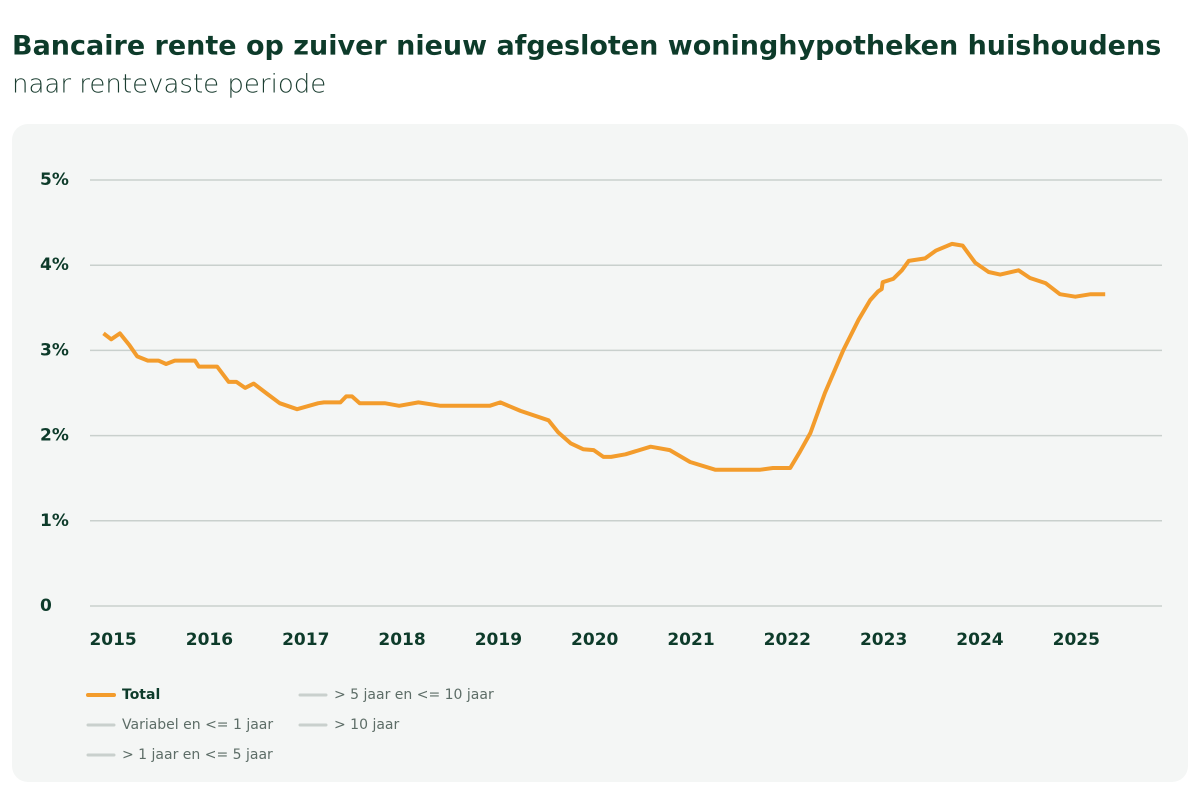 Image resolution: width=1200 pixels, height=800 pixels. What do you see at coordinates (197, 725) in the screenshot?
I see `legend-label: Variabel en <= 1 jaar` at bounding box center [197, 725].